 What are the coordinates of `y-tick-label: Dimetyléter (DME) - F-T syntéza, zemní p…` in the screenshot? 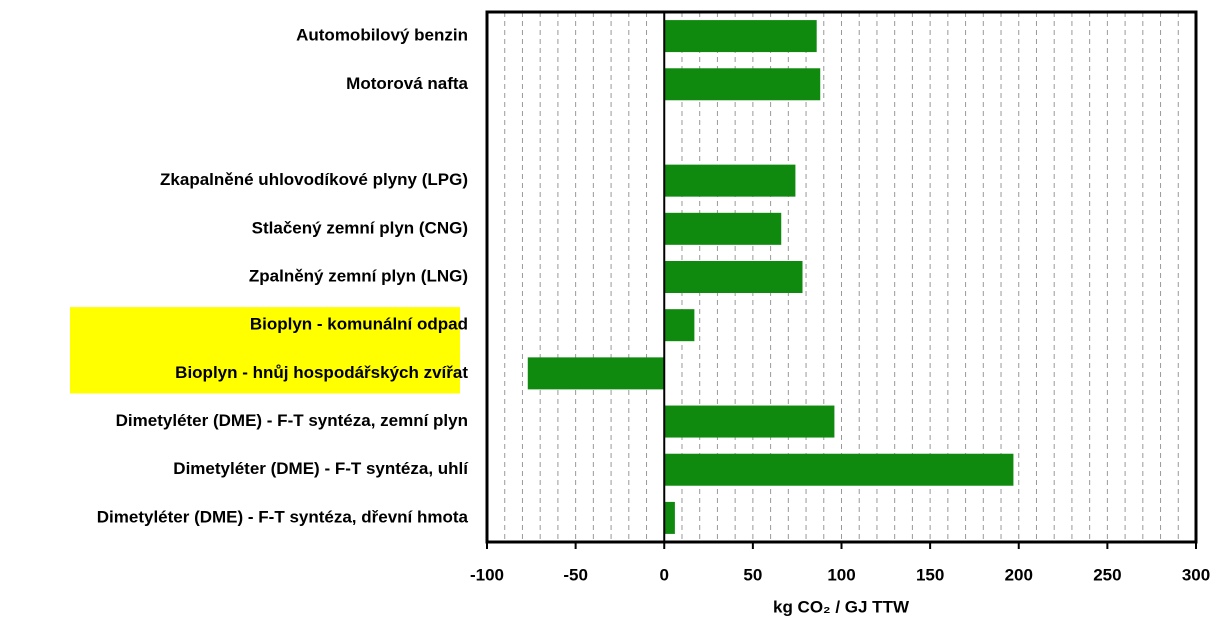 It's located at (292, 420).